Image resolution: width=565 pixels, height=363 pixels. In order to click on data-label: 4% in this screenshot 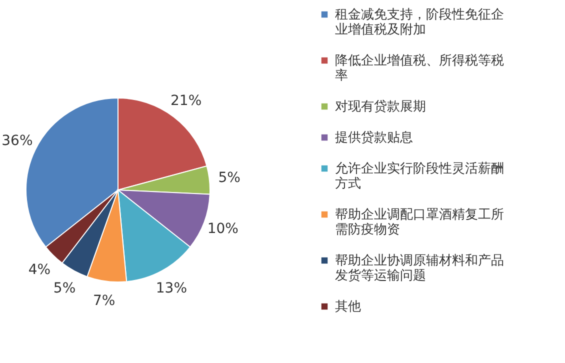, I will do `click(39, 270)`.